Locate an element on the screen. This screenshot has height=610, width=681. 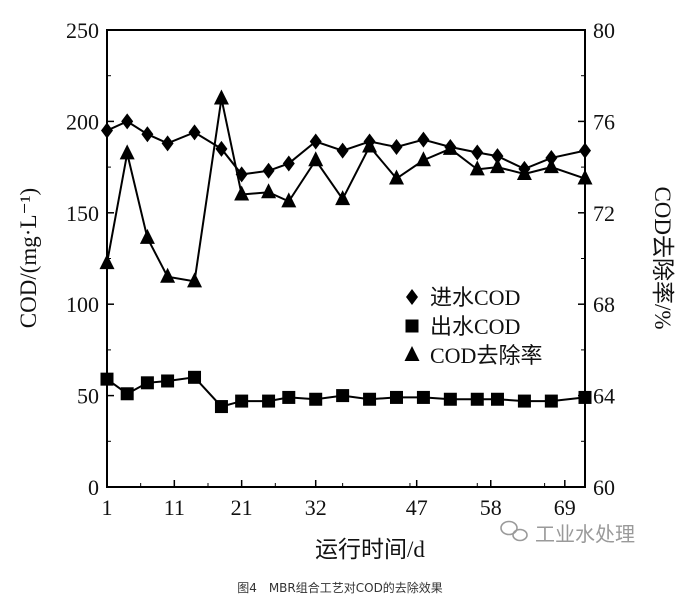
legend-label: COD去除率 is located at coordinates (486, 355).